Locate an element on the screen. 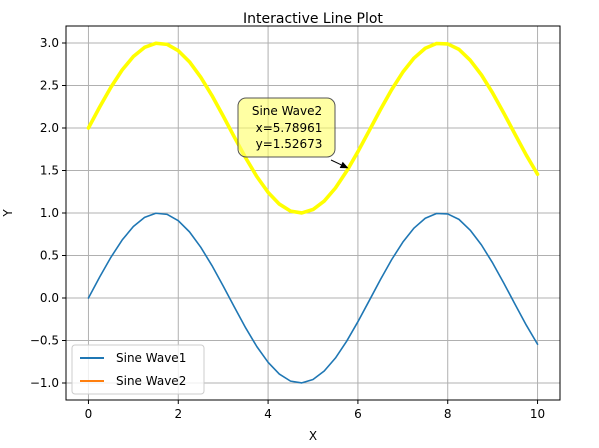 The image size is (599, 448). annotation-line-3: y=1.52673 is located at coordinates (289, 144).